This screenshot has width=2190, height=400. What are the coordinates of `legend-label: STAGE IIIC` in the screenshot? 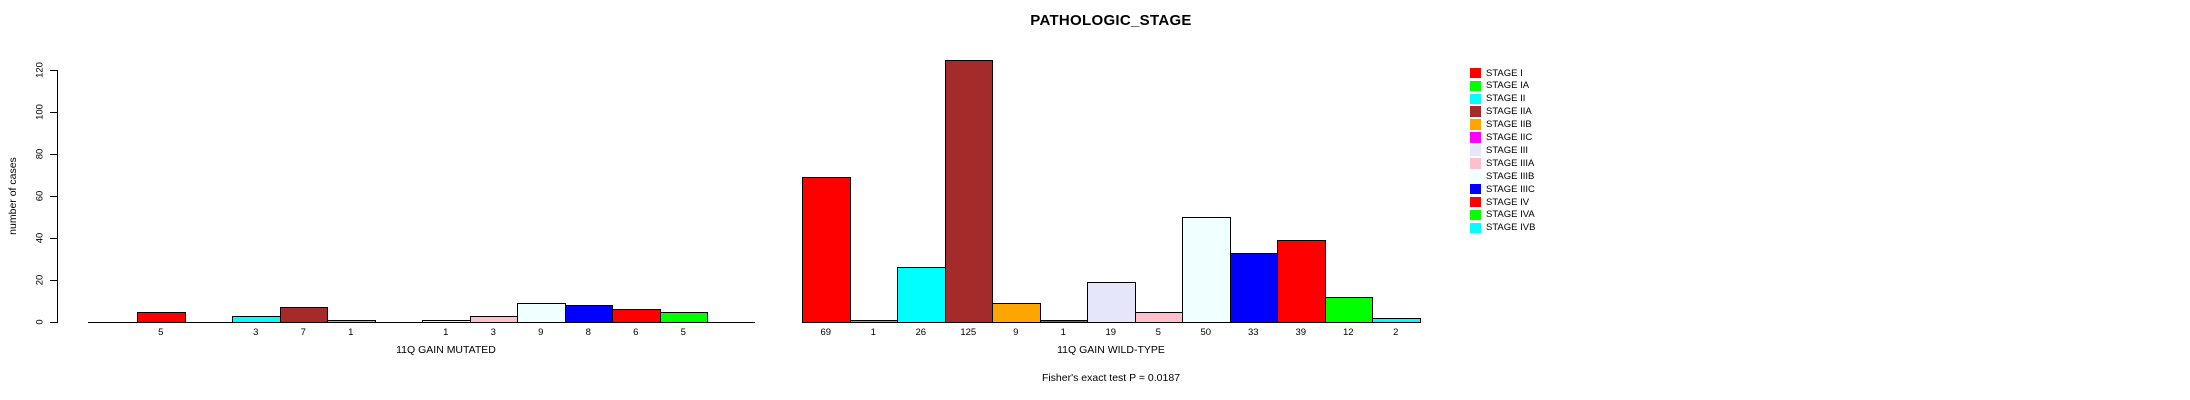 It's located at (1510, 189).